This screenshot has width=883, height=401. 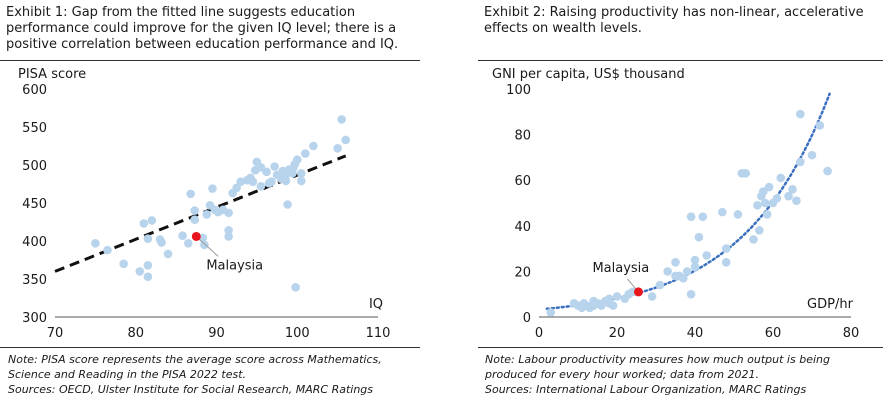 What do you see at coordinates (34, 318) in the screenshot?
I see `y-tick-label: 300` at bounding box center [34, 318].